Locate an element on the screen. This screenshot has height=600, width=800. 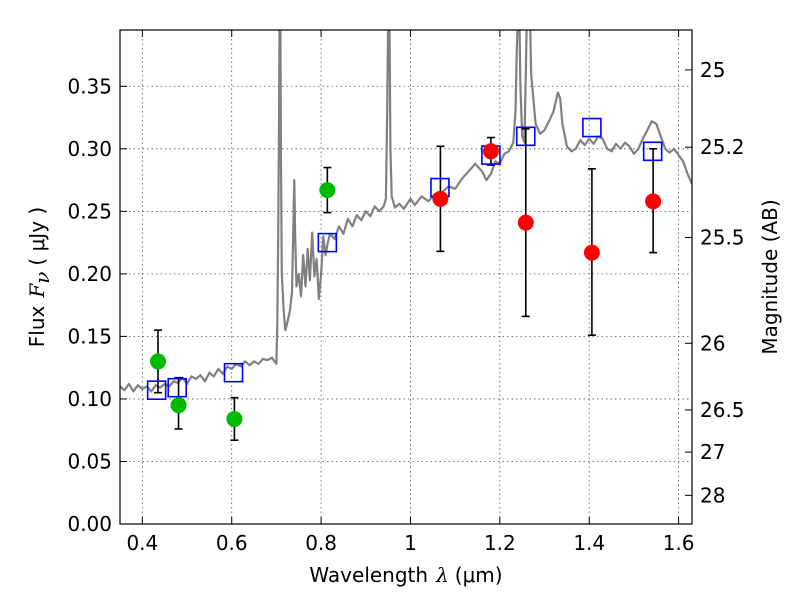
magnitude-tick-label: 26.5 is located at coordinates (722, 410).